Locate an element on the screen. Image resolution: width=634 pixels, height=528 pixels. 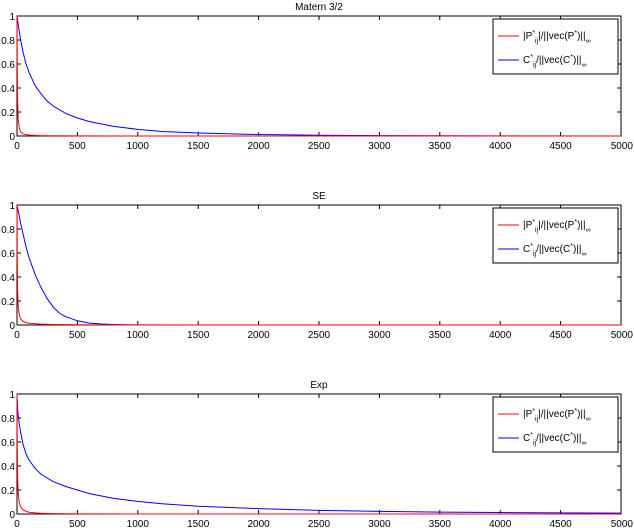
chart-title: SE is located at coordinates (319, 196).